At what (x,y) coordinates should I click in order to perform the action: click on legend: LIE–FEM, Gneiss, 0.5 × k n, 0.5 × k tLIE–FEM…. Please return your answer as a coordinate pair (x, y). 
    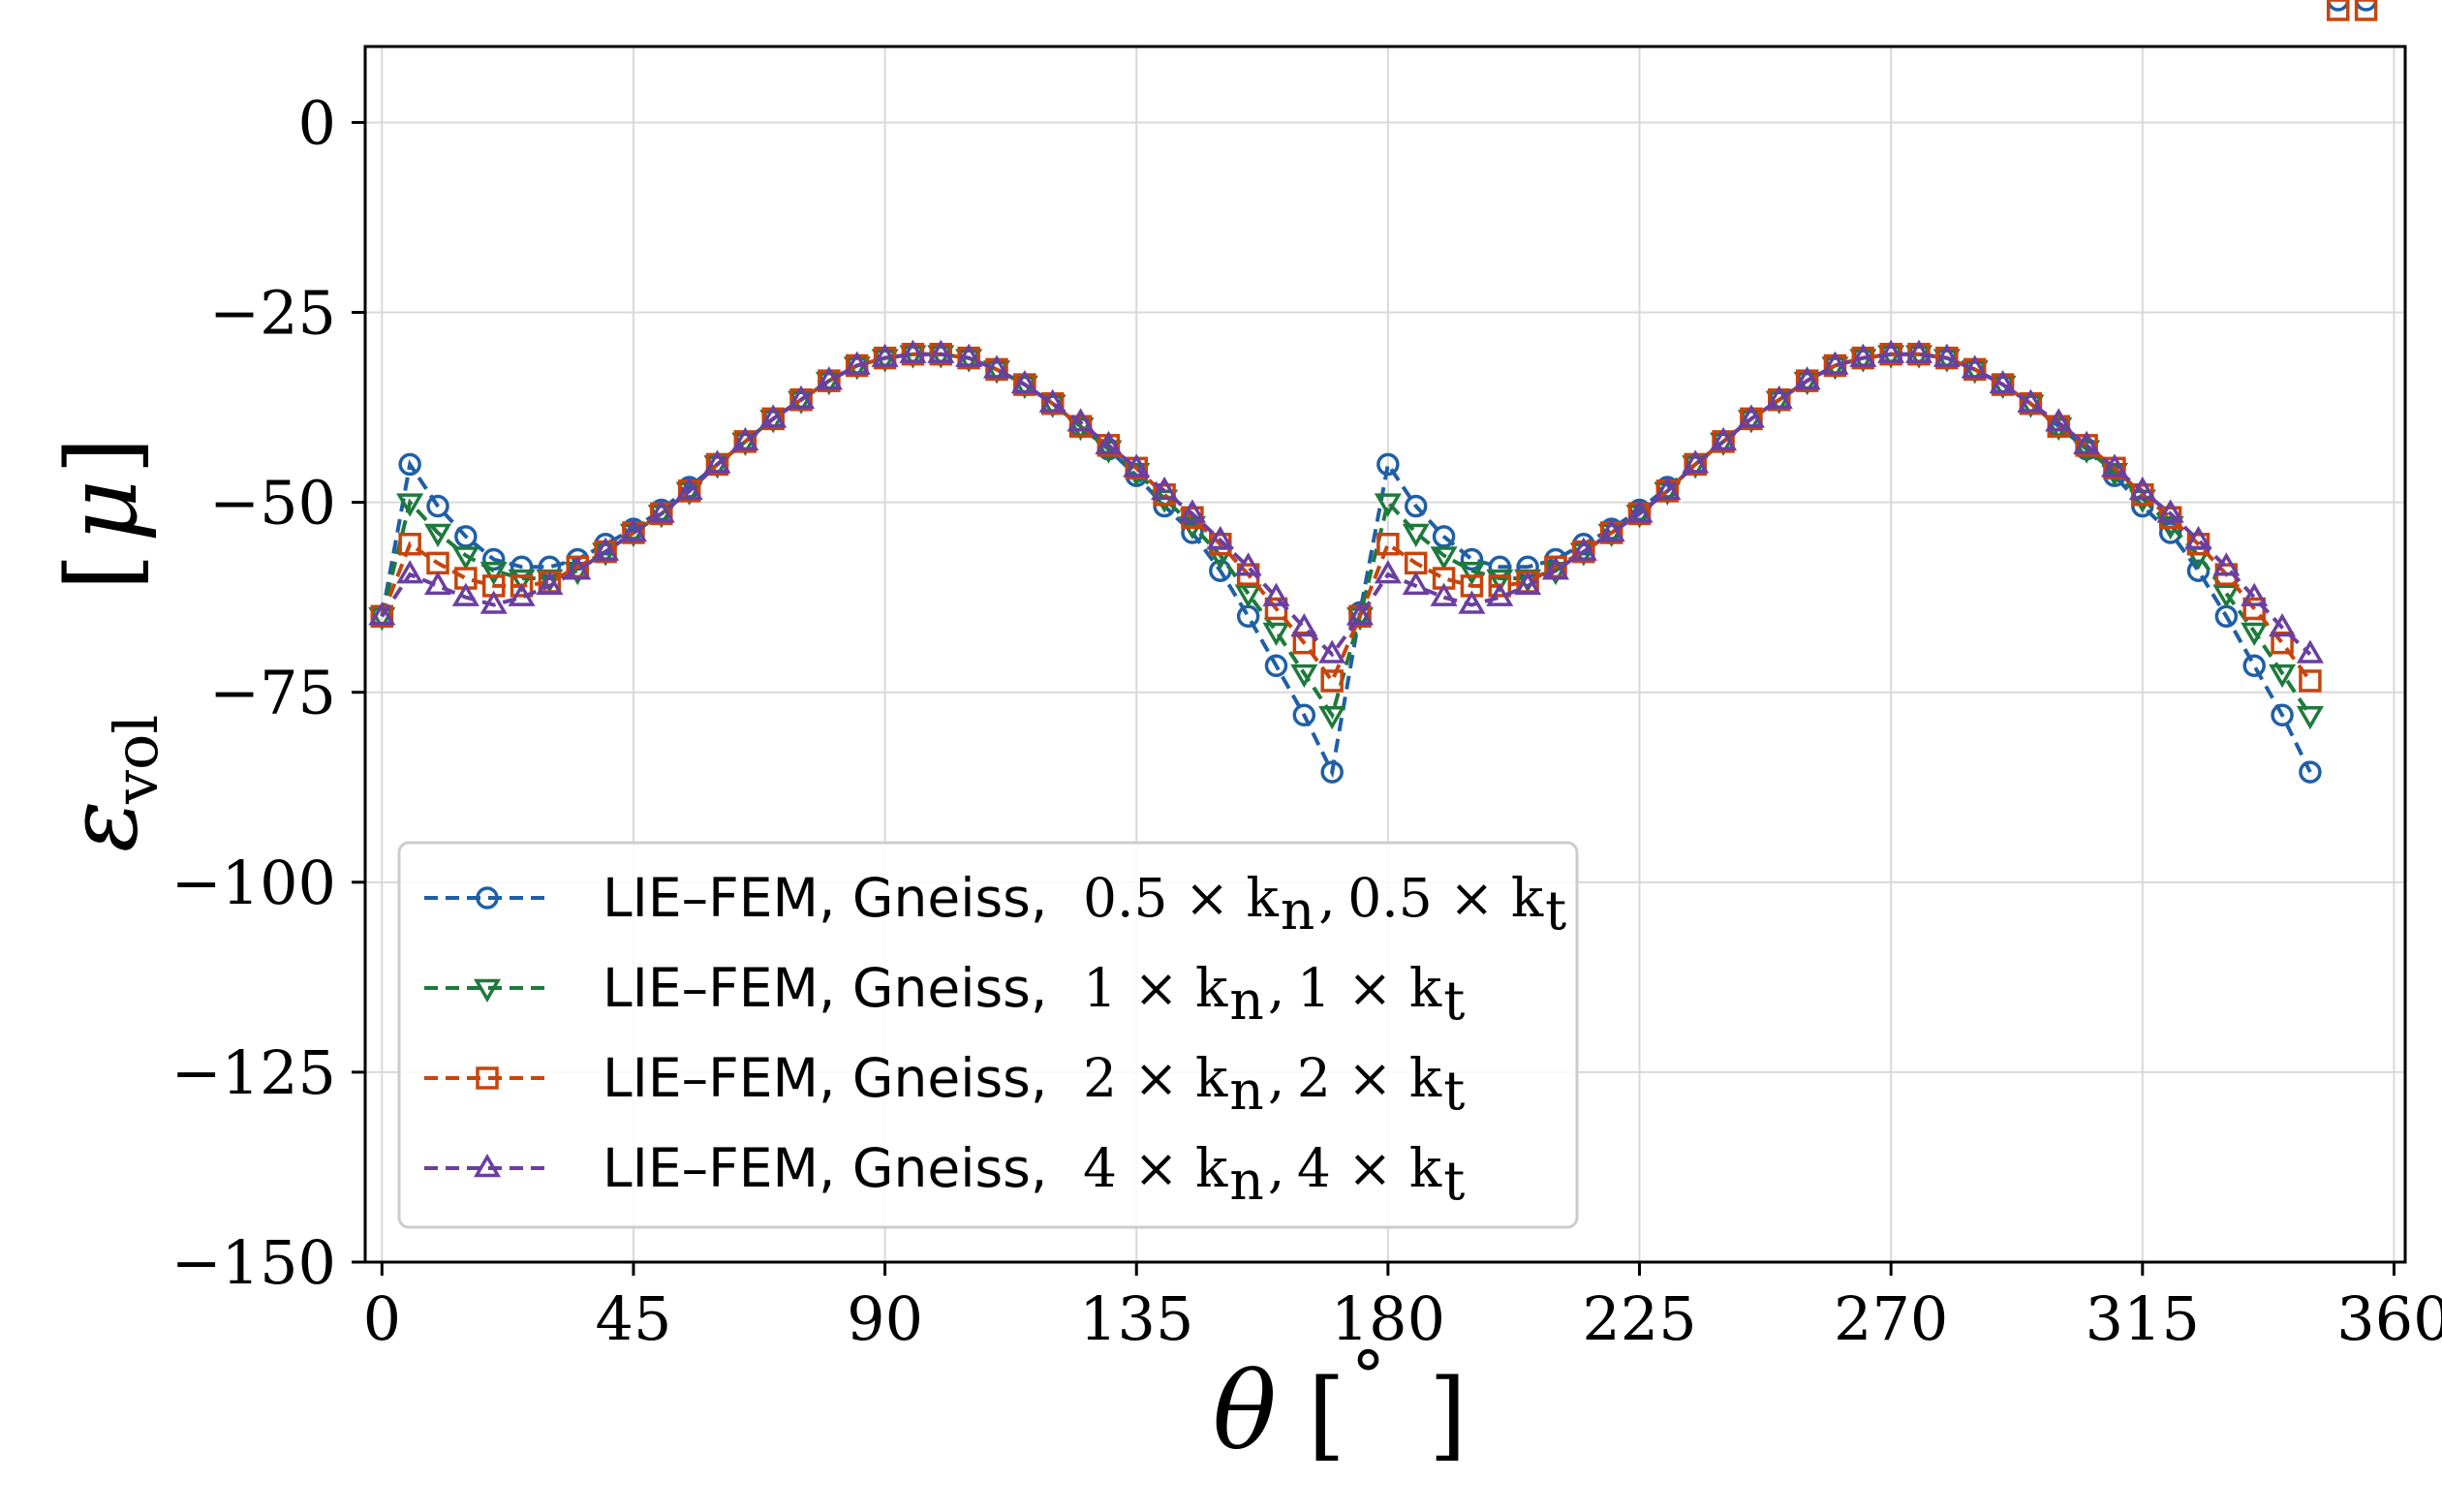
    Looking at the image, I should click on (988, 1035).